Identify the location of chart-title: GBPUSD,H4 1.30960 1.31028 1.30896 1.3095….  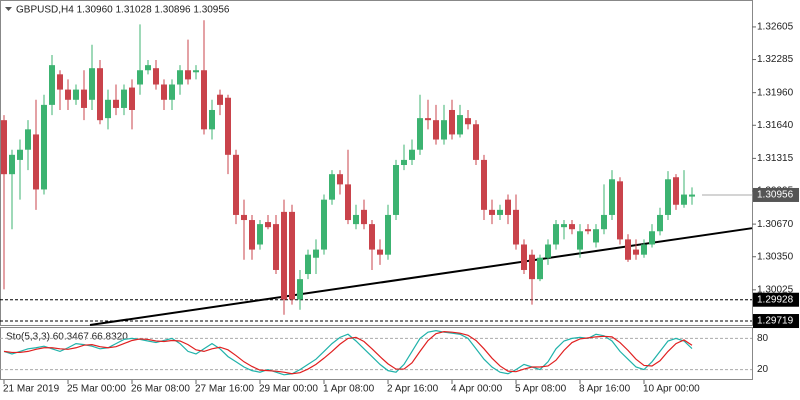
(123, 10).